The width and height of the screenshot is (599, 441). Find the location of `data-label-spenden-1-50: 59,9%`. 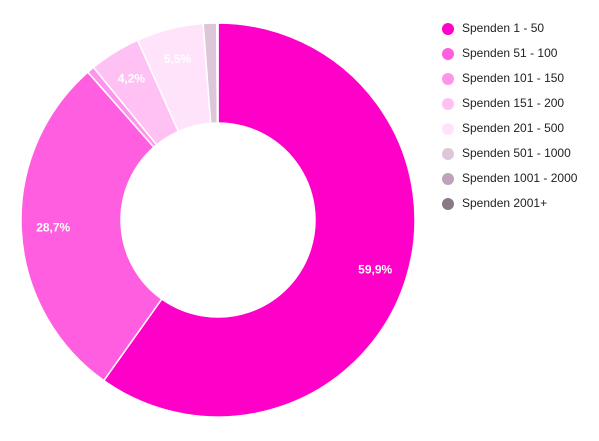

data-label-spenden-1-50: 59,9% is located at coordinates (375, 269).